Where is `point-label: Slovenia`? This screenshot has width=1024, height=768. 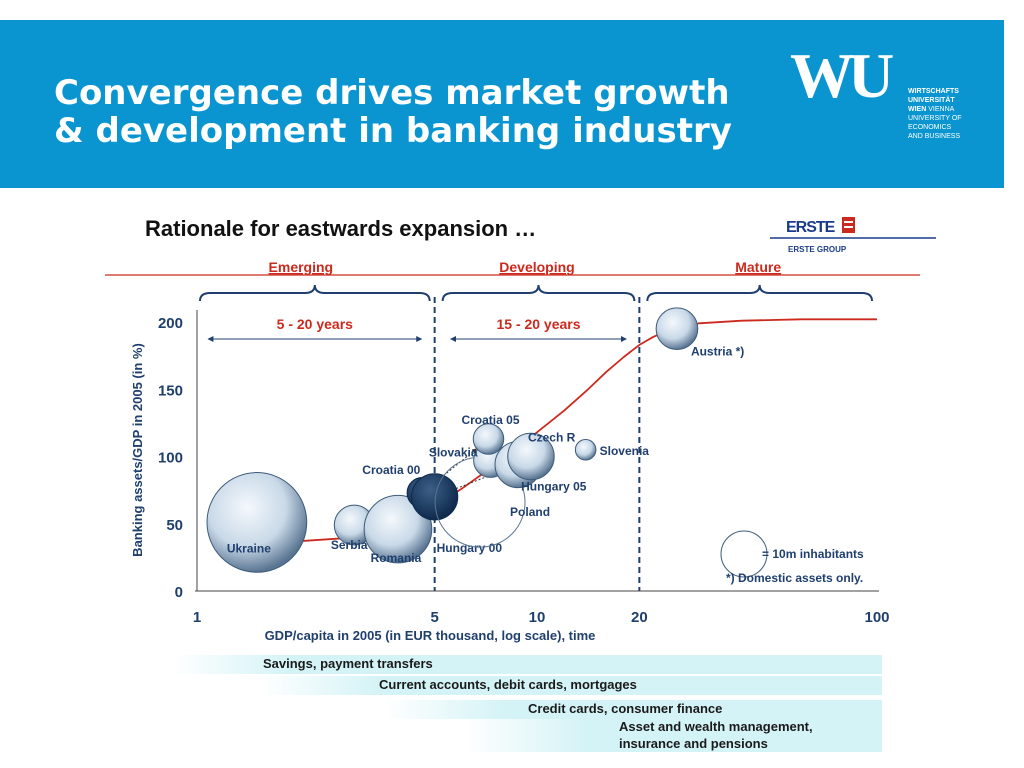
point-label: Slovenia is located at coordinates (625, 451).